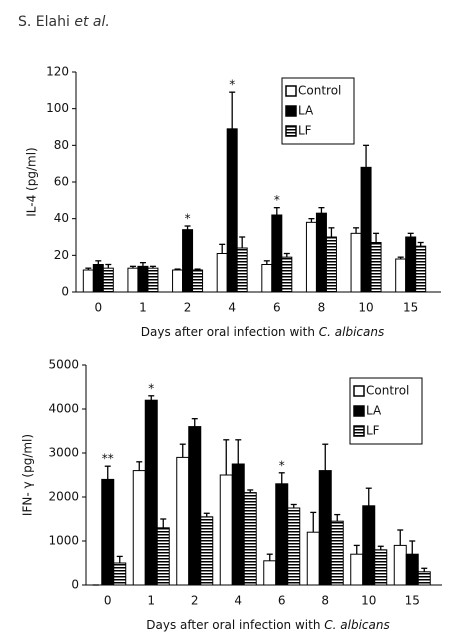 Image resolution: width=458 pixels, height=640 pixels. Describe the element at coordinates (235, 625) in the screenshot. I see `x-axis-label-part: Days after oral infection with` at that location.